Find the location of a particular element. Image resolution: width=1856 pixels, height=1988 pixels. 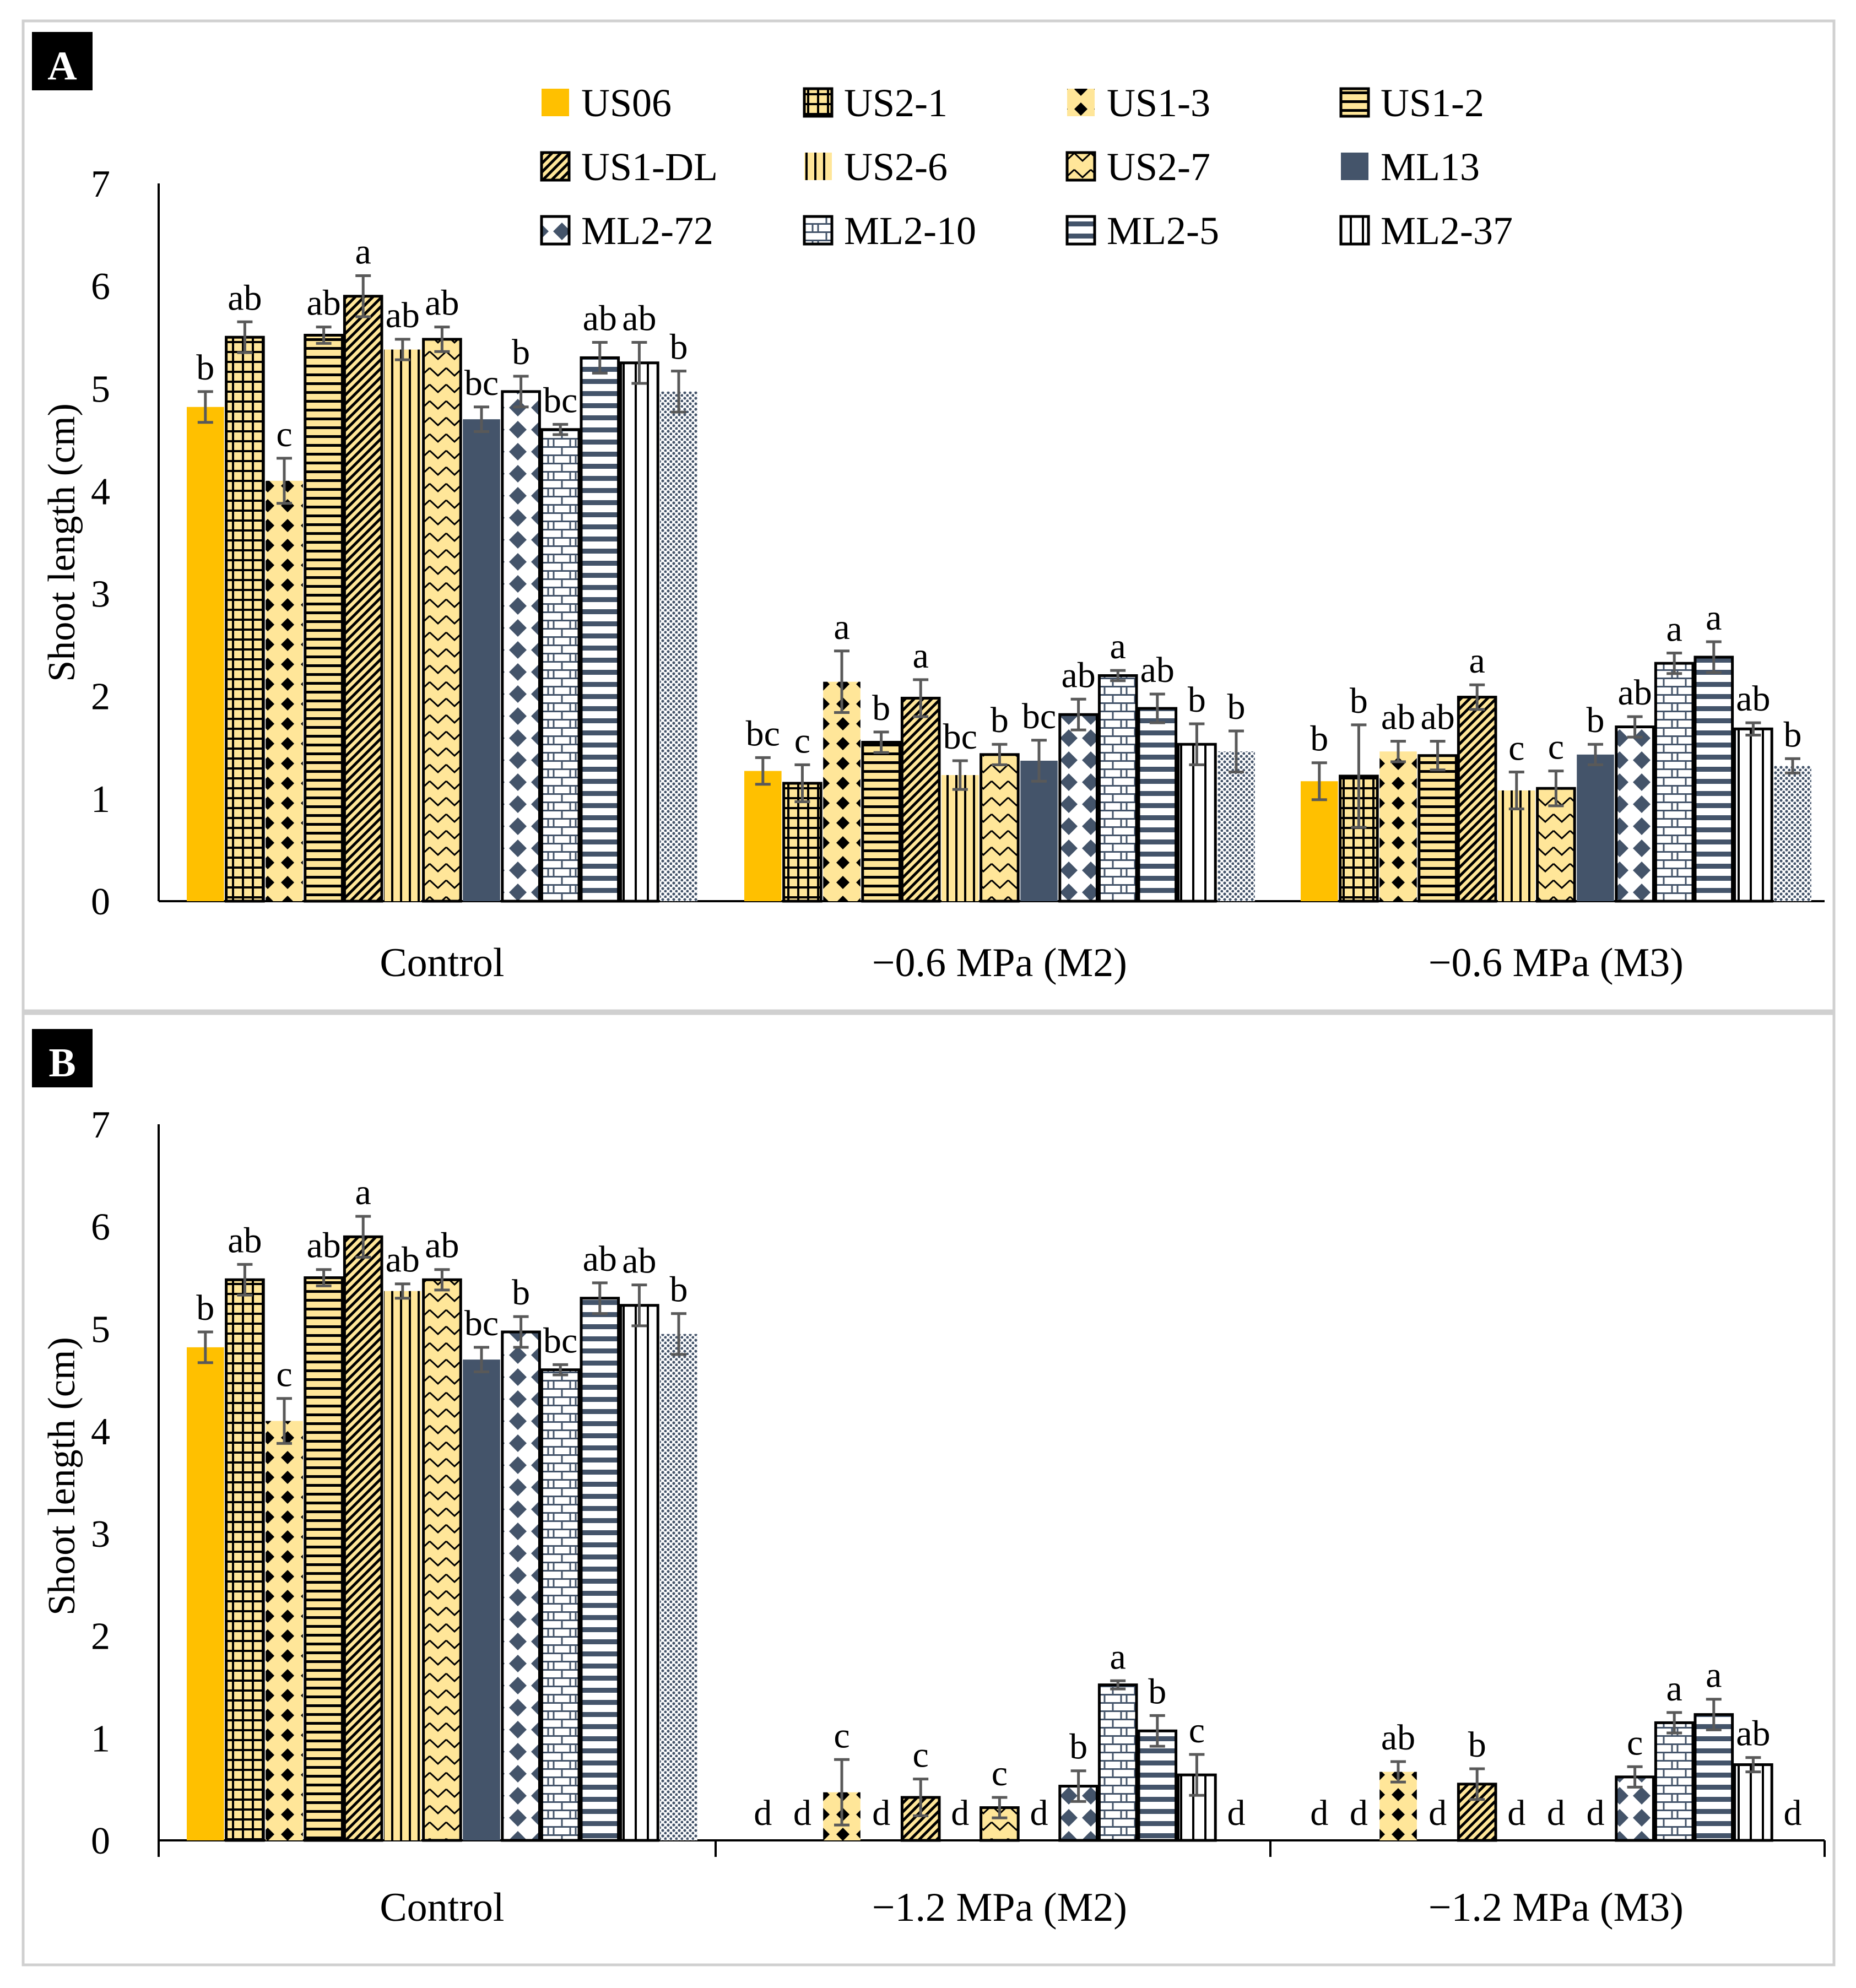

legend-label: US1-3 is located at coordinates (1158, 103).